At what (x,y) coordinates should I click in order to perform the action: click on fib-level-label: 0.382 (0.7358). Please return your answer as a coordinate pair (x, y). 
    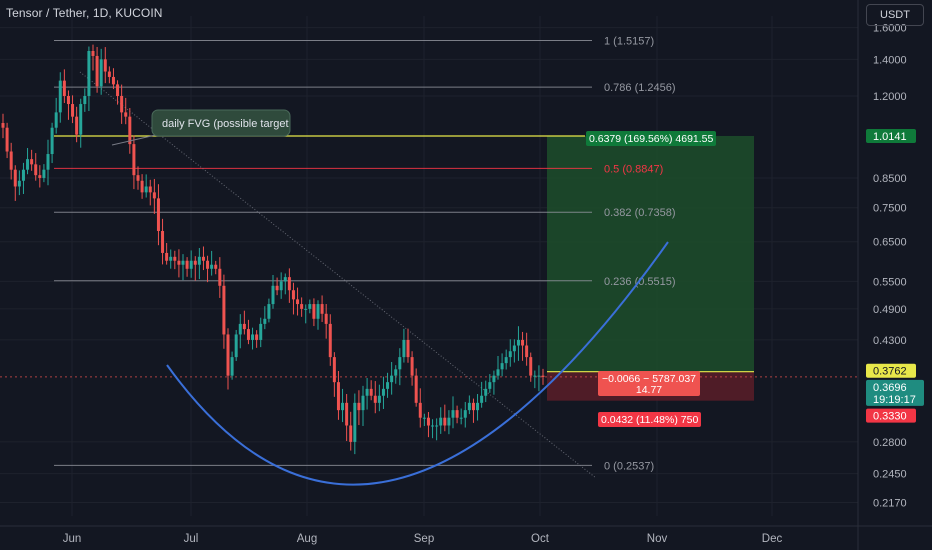
    Looking at the image, I should click on (640, 213).